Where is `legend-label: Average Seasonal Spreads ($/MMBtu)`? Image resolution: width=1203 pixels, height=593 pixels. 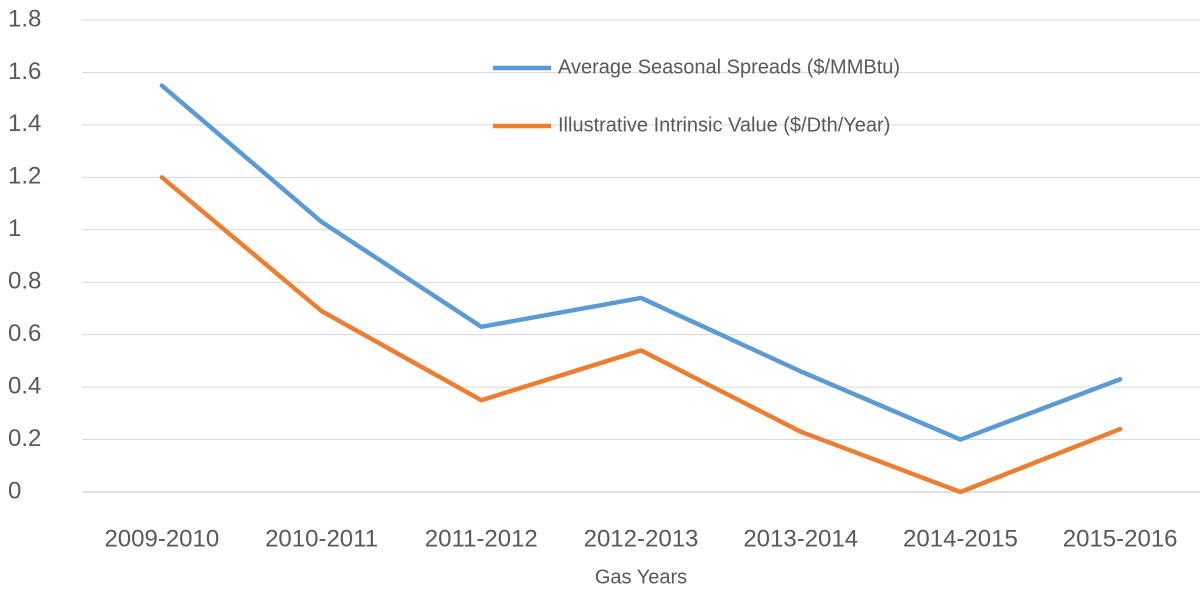 legend-label: Average Seasonal Spreads ($/MMBtu) is located at coordinates (729, 67).